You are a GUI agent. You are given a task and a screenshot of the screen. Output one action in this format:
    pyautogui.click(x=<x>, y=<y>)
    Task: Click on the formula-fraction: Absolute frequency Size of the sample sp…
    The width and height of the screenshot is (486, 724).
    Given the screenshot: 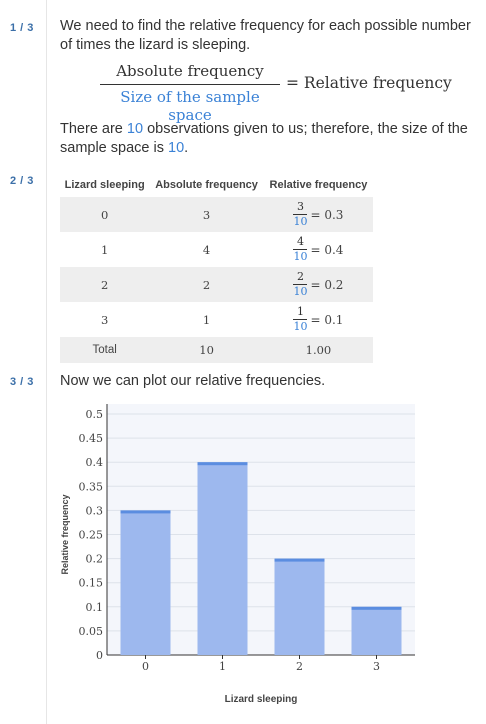 What is the action you would take?
    pyautogui.click(x=190, y=93)
    